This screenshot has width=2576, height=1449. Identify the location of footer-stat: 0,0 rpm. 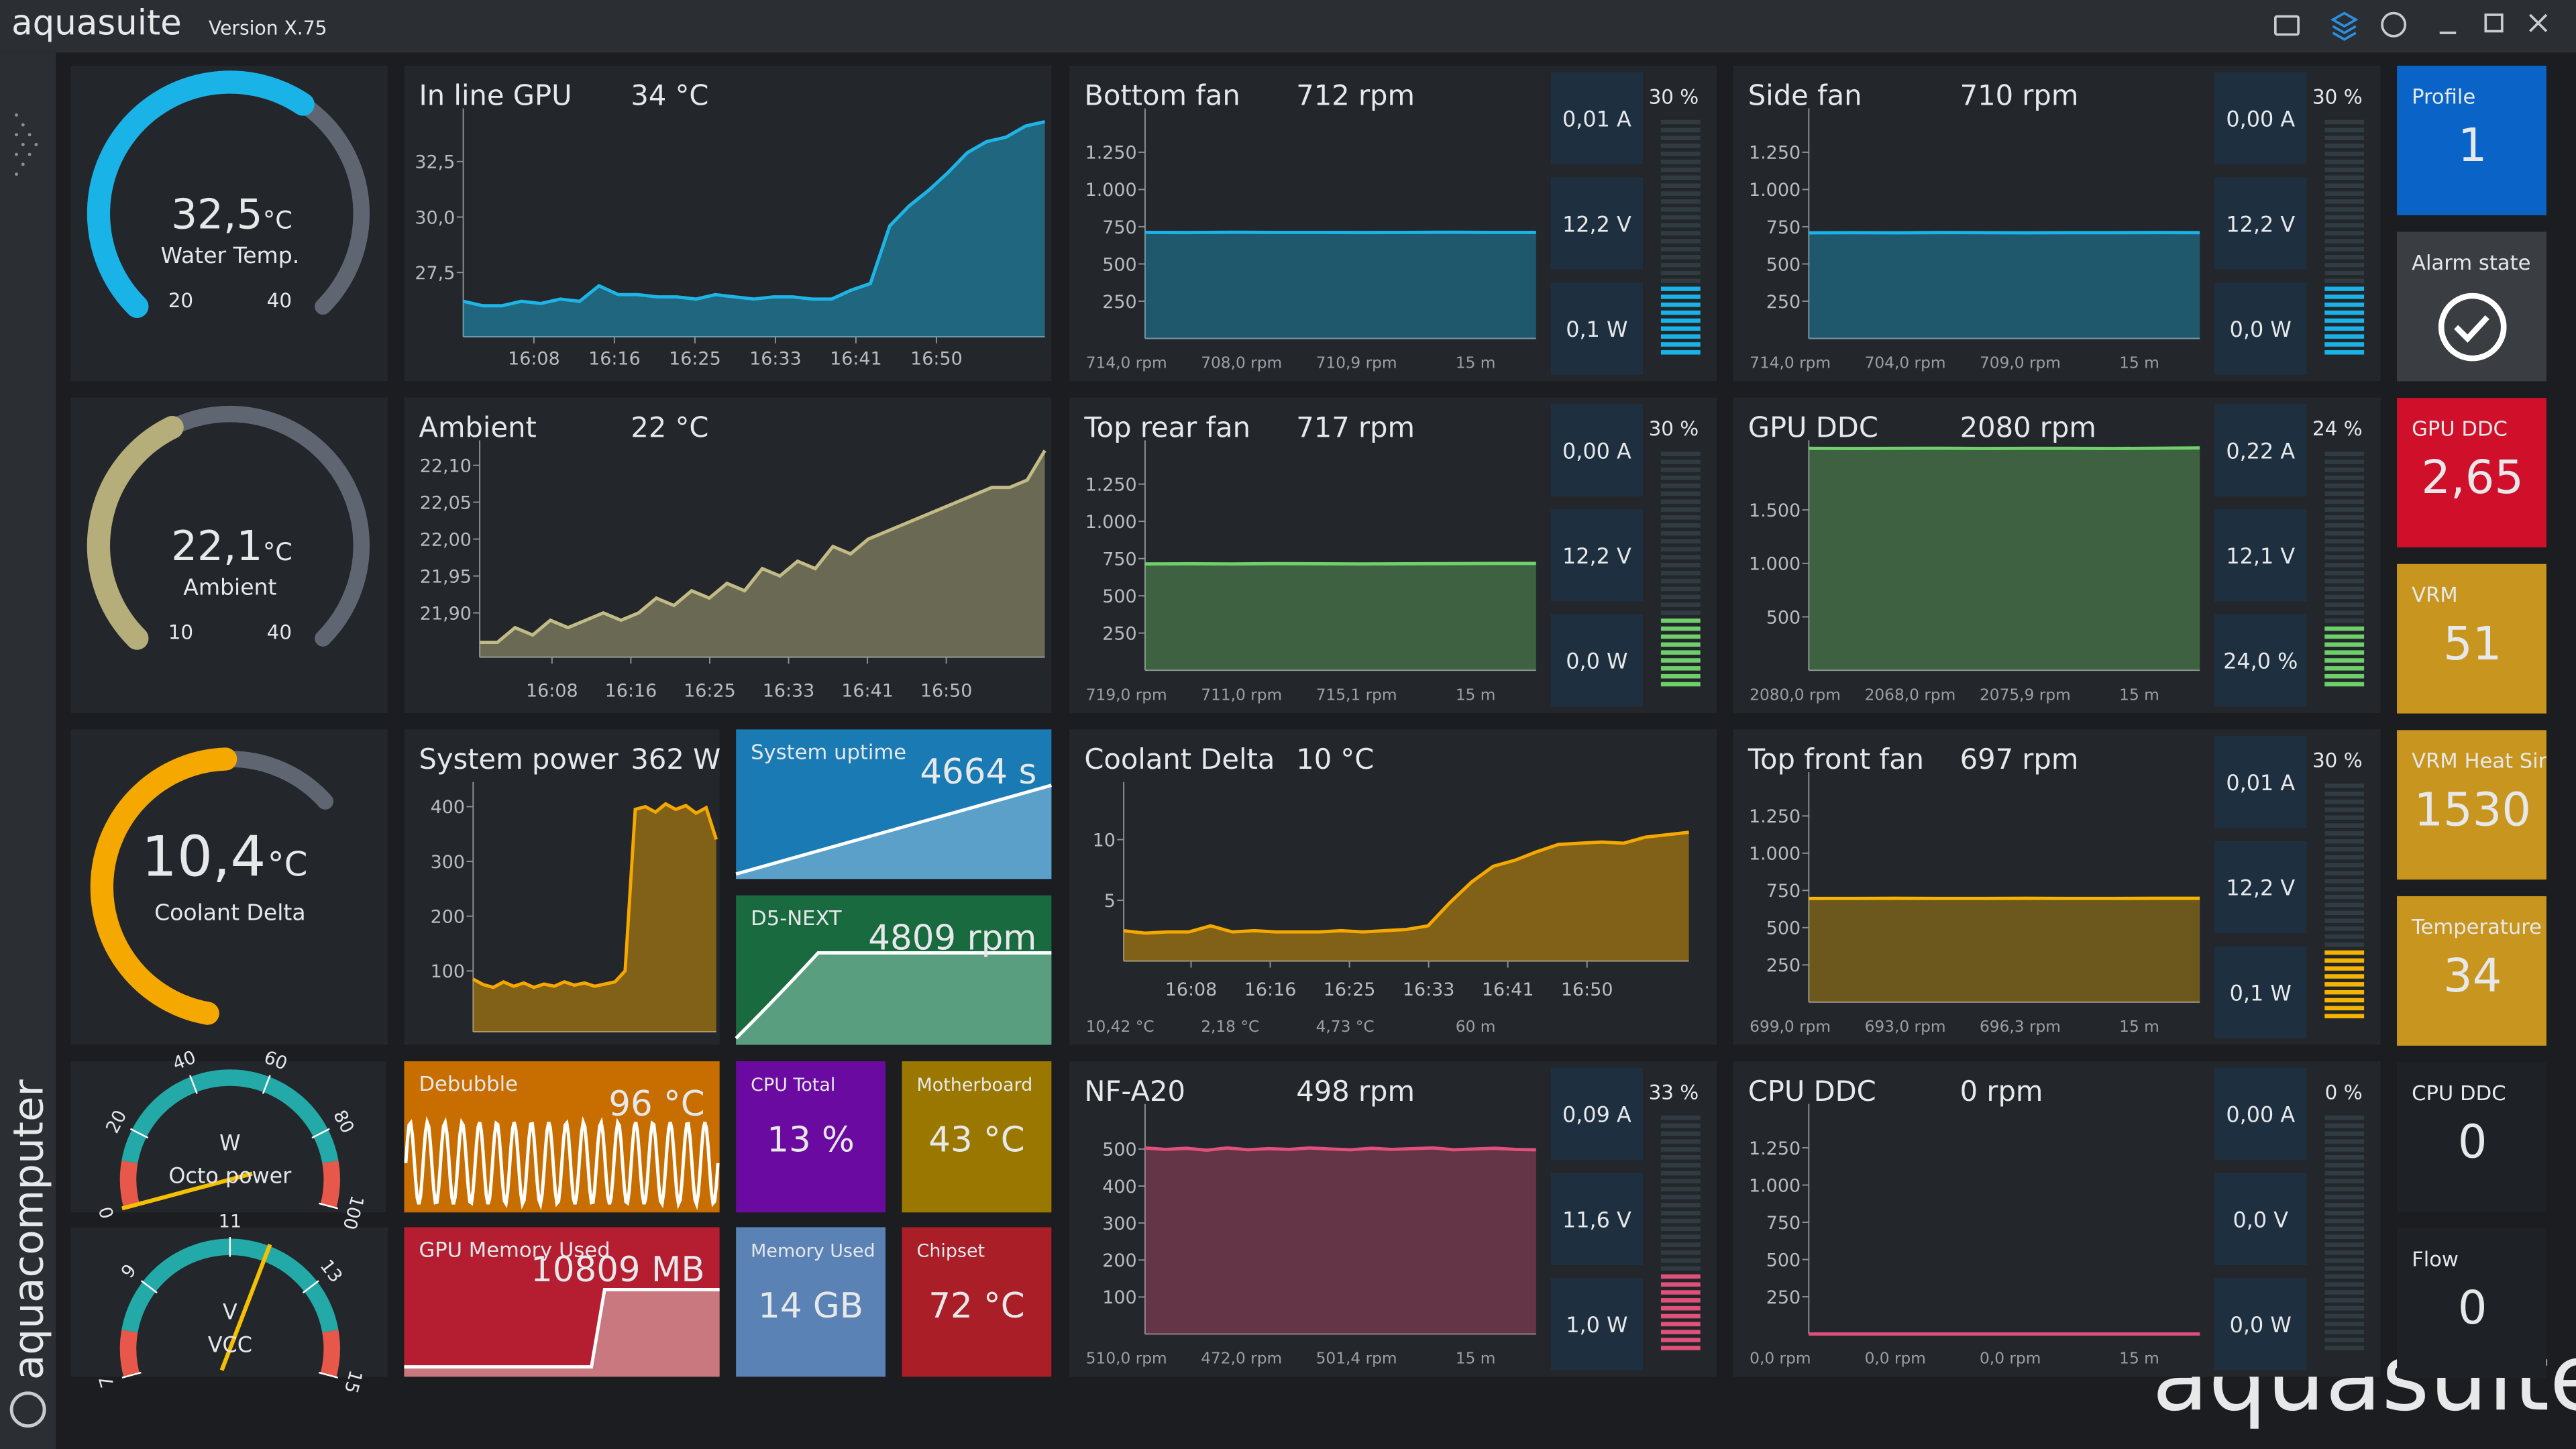
(1895, 1359).